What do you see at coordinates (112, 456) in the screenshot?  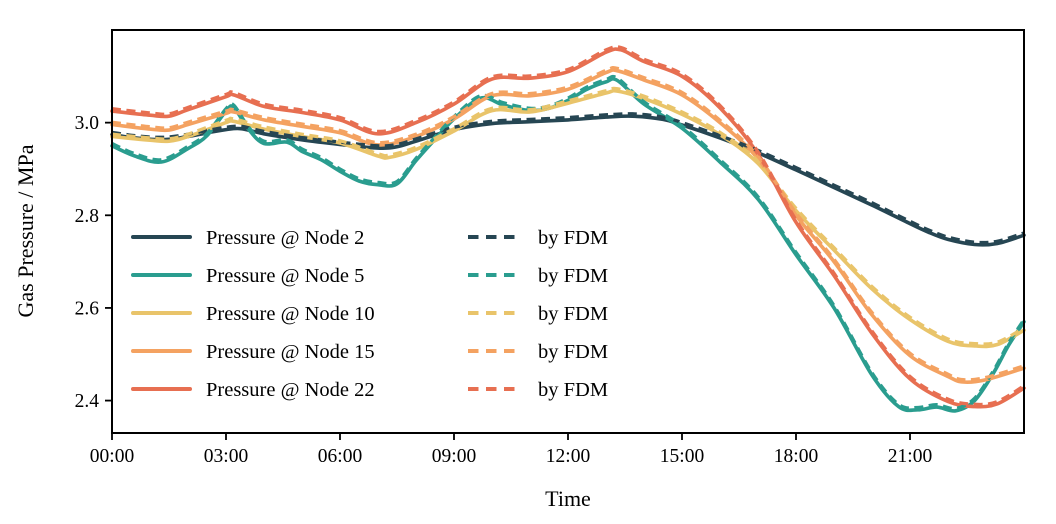 I see `x-tick-label: 00:00` at bounding box center [112, 456].